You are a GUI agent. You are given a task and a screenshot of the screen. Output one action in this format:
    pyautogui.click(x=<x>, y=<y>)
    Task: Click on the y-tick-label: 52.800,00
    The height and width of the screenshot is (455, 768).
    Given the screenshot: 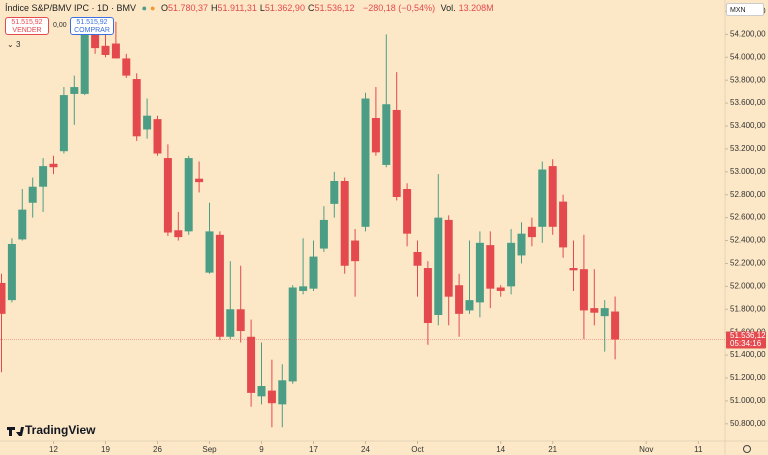 What is the action you would take?
    pyautogui.click(x=748, y=194)
    